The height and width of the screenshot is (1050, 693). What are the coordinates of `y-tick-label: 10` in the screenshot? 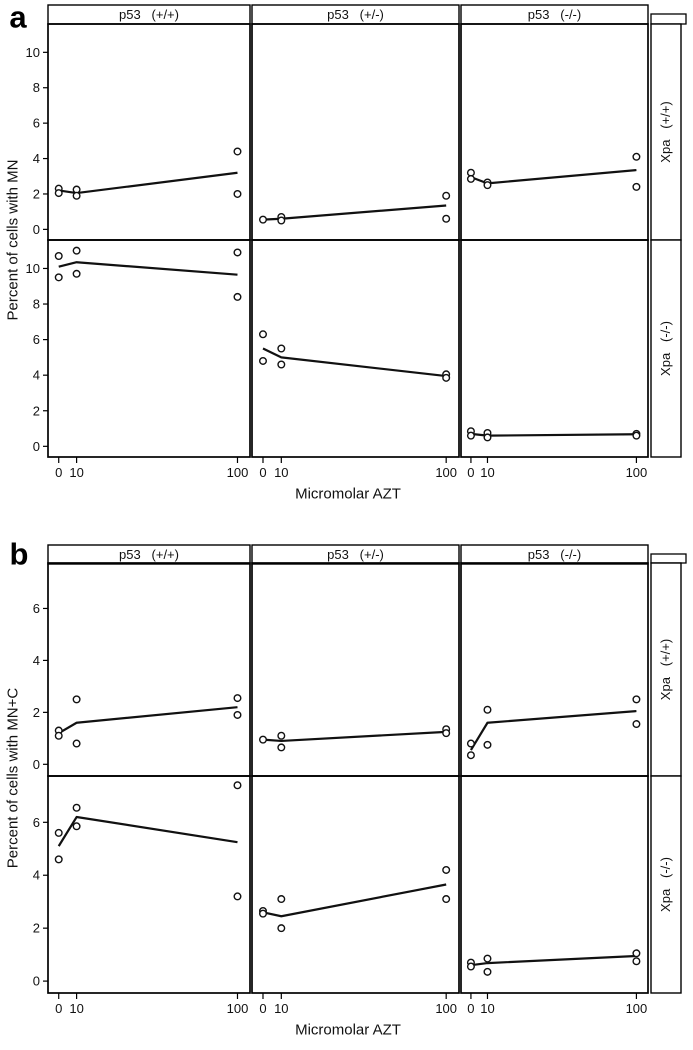 It's located at (33, 268).